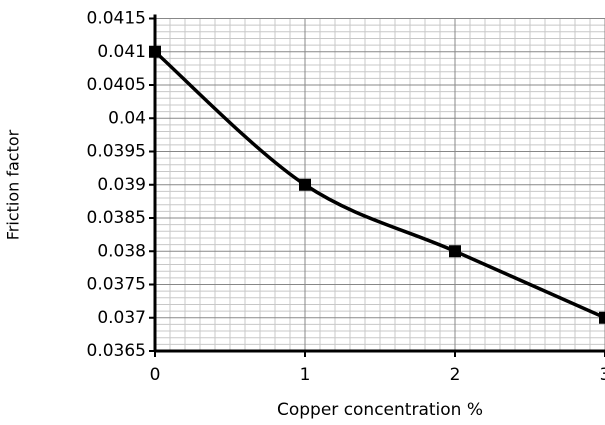 This screenshot has width=605, height=425. What do you see at coordinates (116, 218) in the screenshot?
I see `y-tick-label: 0.0385` at bounding box center [116, 218].